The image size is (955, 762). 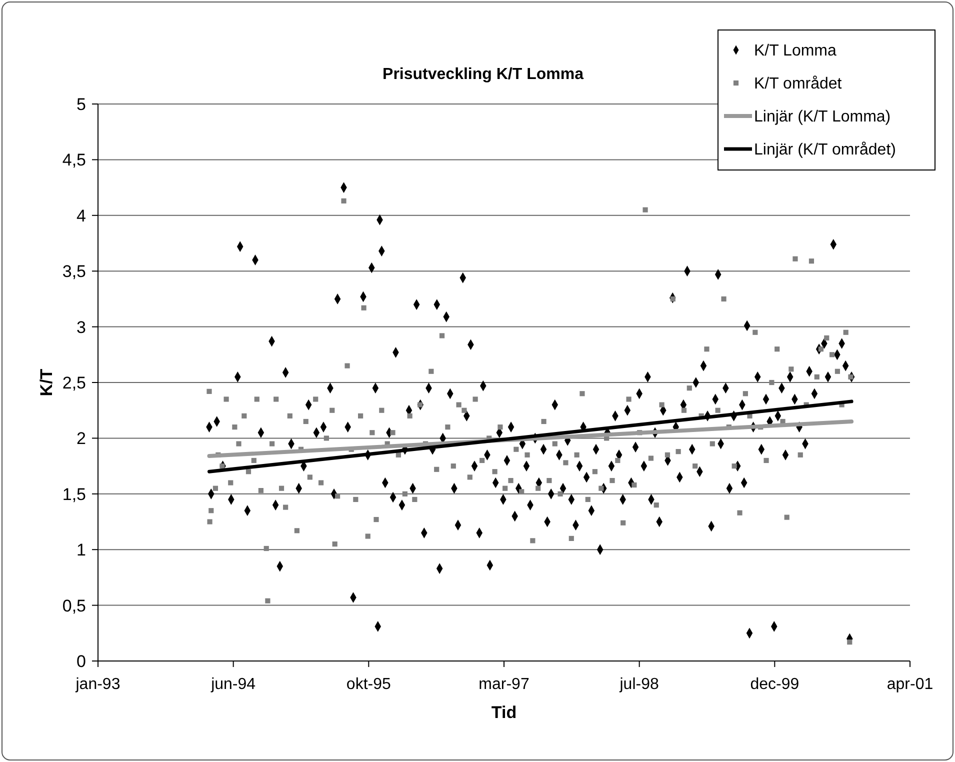 What do you see at coordinates (798, 84) in the screenshot?
I see `legend-label: K/T området` at bounding box center [798, 84].